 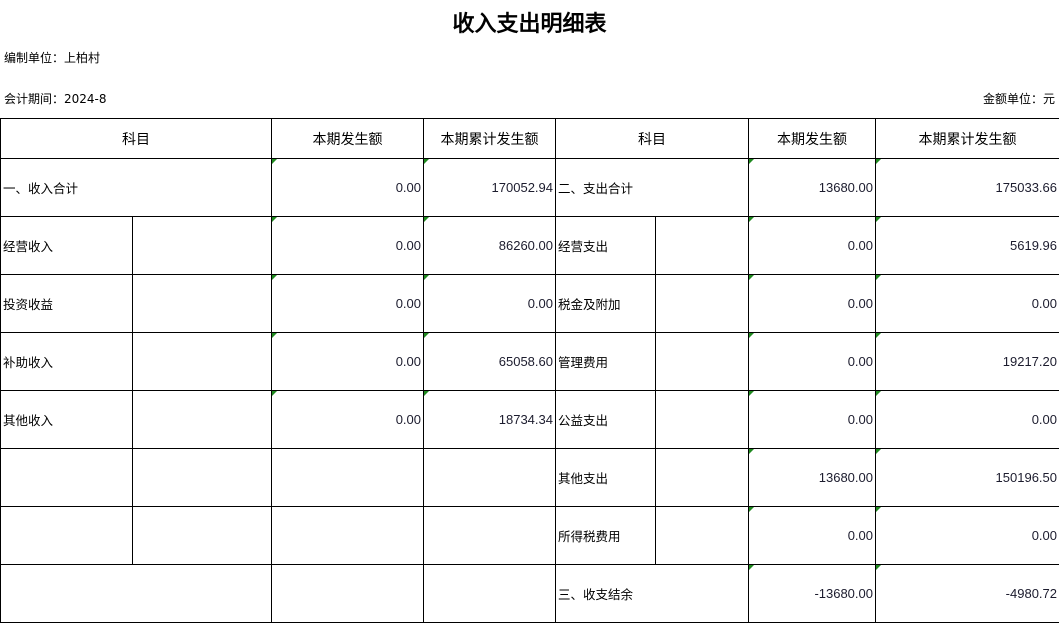 What do you see at coordinates (605, 535) in the screenshot?
I see `right-subject: 所得税费用` at bounding box center [605, 535].